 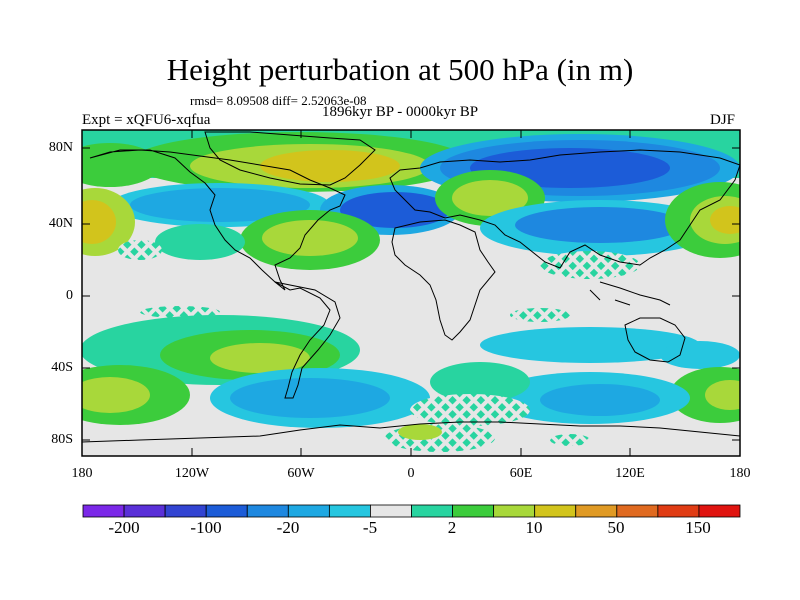 What do you see at coordinates (534, 527) in the screenshot?
I see `colorbar-label: 10` at bounding box center [534, 527].